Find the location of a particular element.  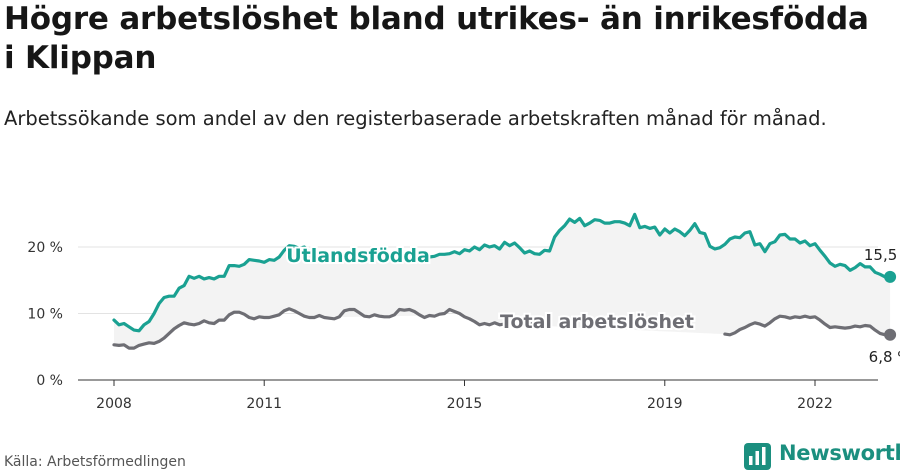

end-value-label: 15,5 % is located at coordinates (882, 255).